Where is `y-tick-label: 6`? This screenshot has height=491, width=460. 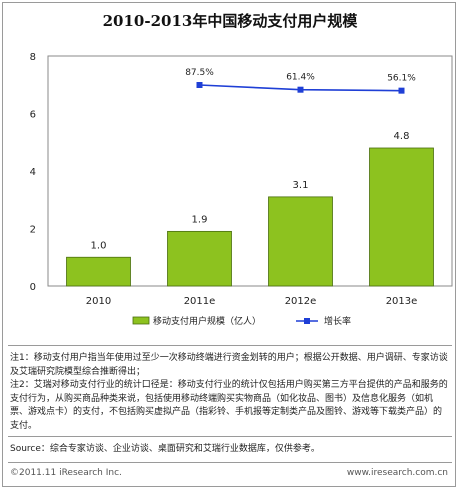
y-tick-label: 6 is located at coordinates (33, 115).